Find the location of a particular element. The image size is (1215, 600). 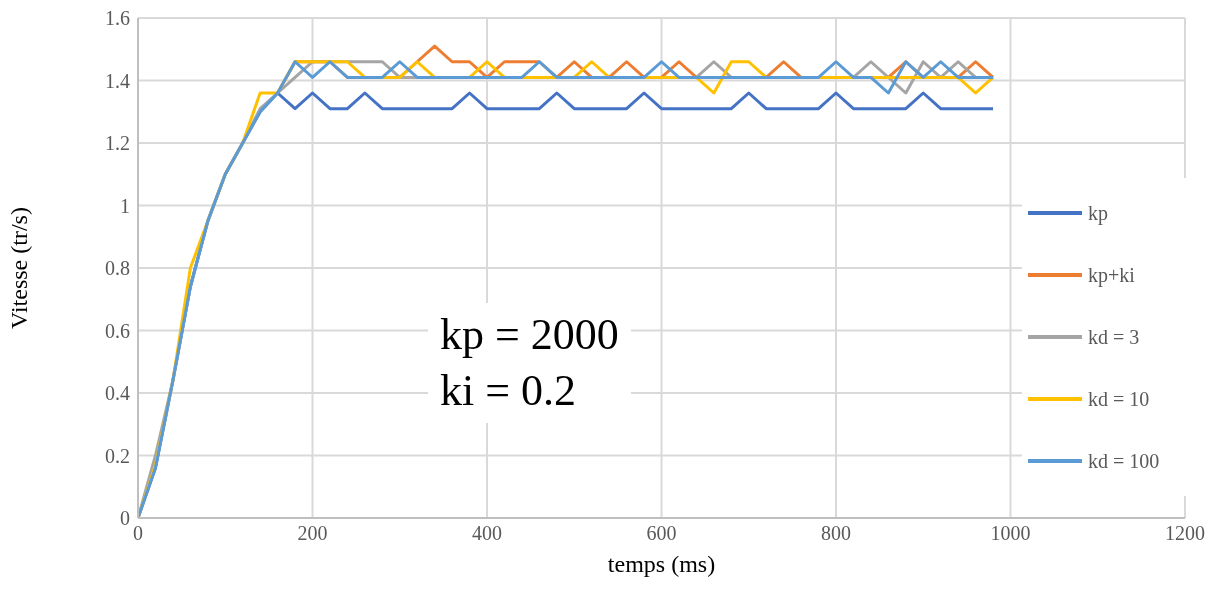

y-tick-label: 0.2 is located at coordinates (117, 455).